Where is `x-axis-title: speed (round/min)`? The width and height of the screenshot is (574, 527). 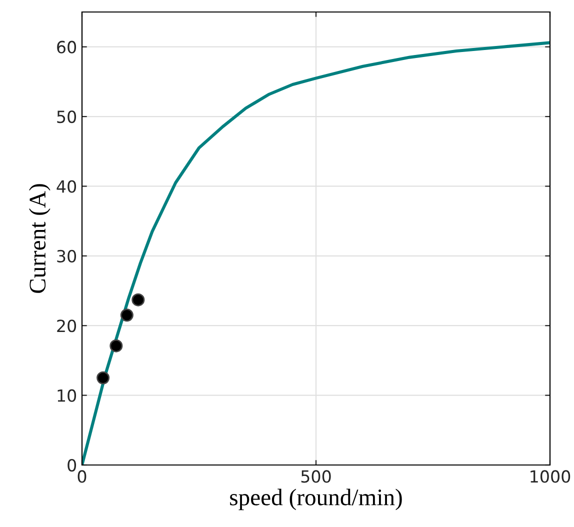
x-axis-title: speed (round/min) is located at coordinates (316, 499).